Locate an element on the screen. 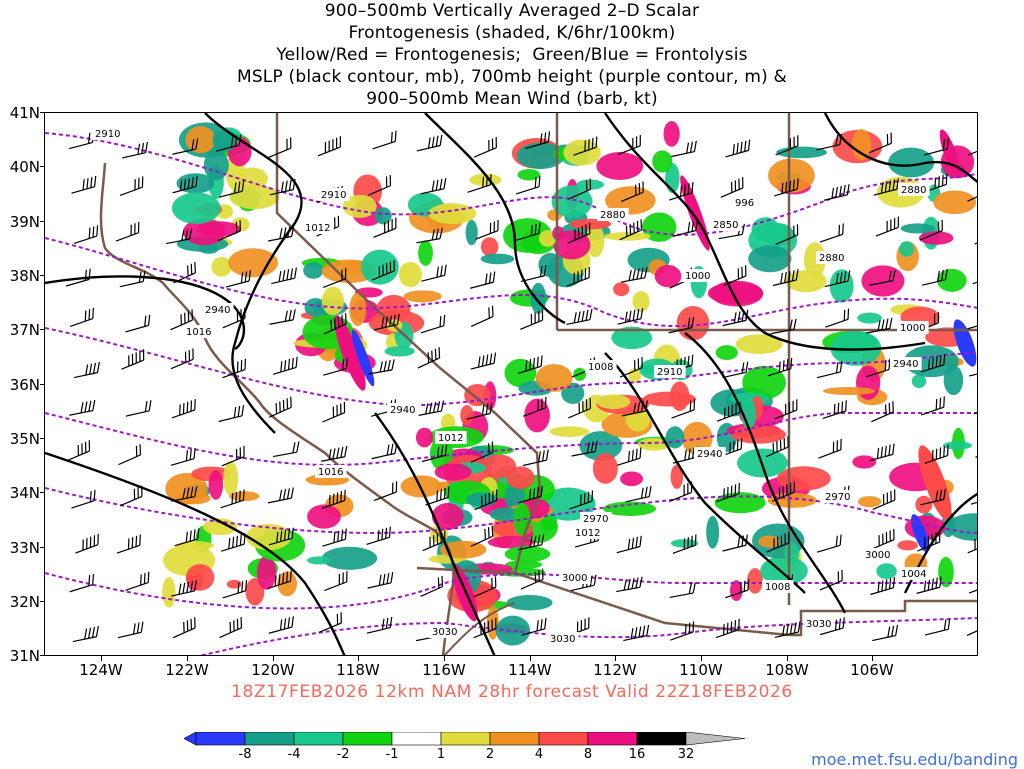  mslp-label: 1008 is located at coordinates (600, 367).